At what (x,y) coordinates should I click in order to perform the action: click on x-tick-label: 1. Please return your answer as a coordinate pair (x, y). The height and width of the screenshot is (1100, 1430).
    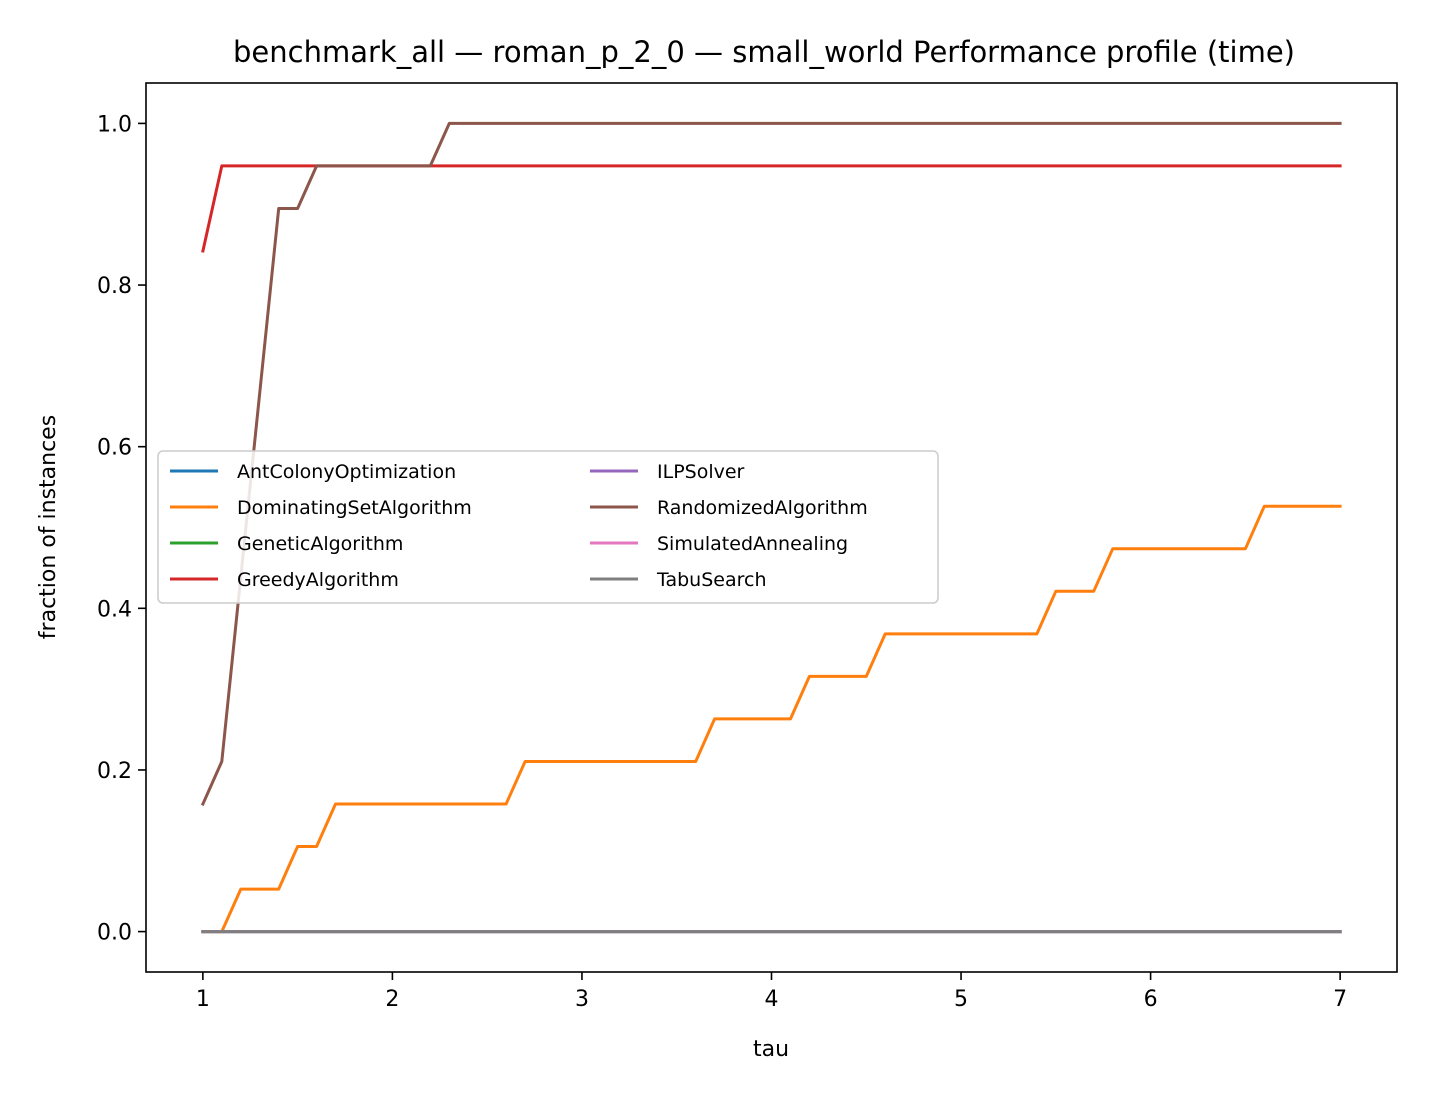
    Looking at the image, I should click on (203, 999).